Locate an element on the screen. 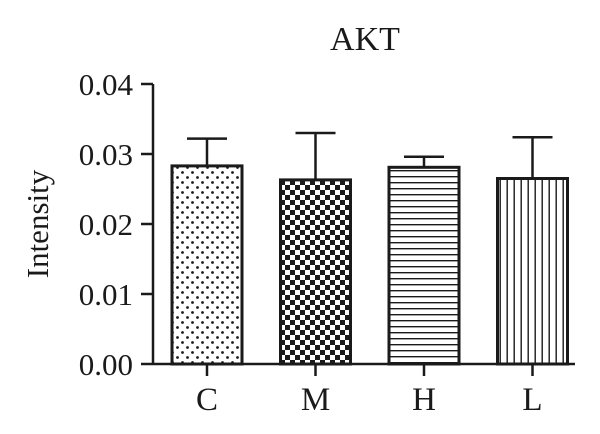 This screenshot has width=600, height=434. bar-H is located at coordinates (424, 265).